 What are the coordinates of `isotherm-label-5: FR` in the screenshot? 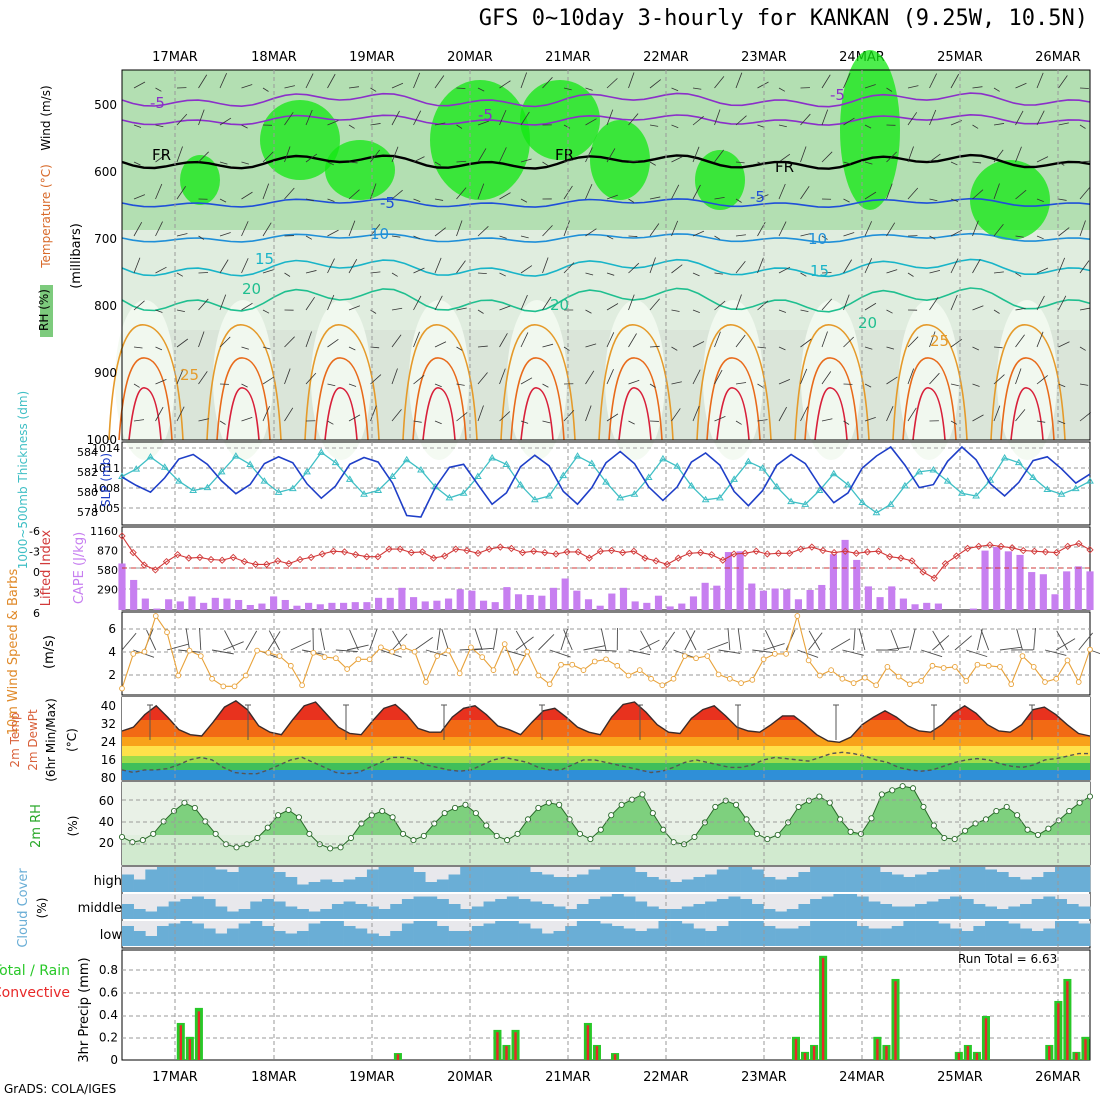 It's located at (784, 167).